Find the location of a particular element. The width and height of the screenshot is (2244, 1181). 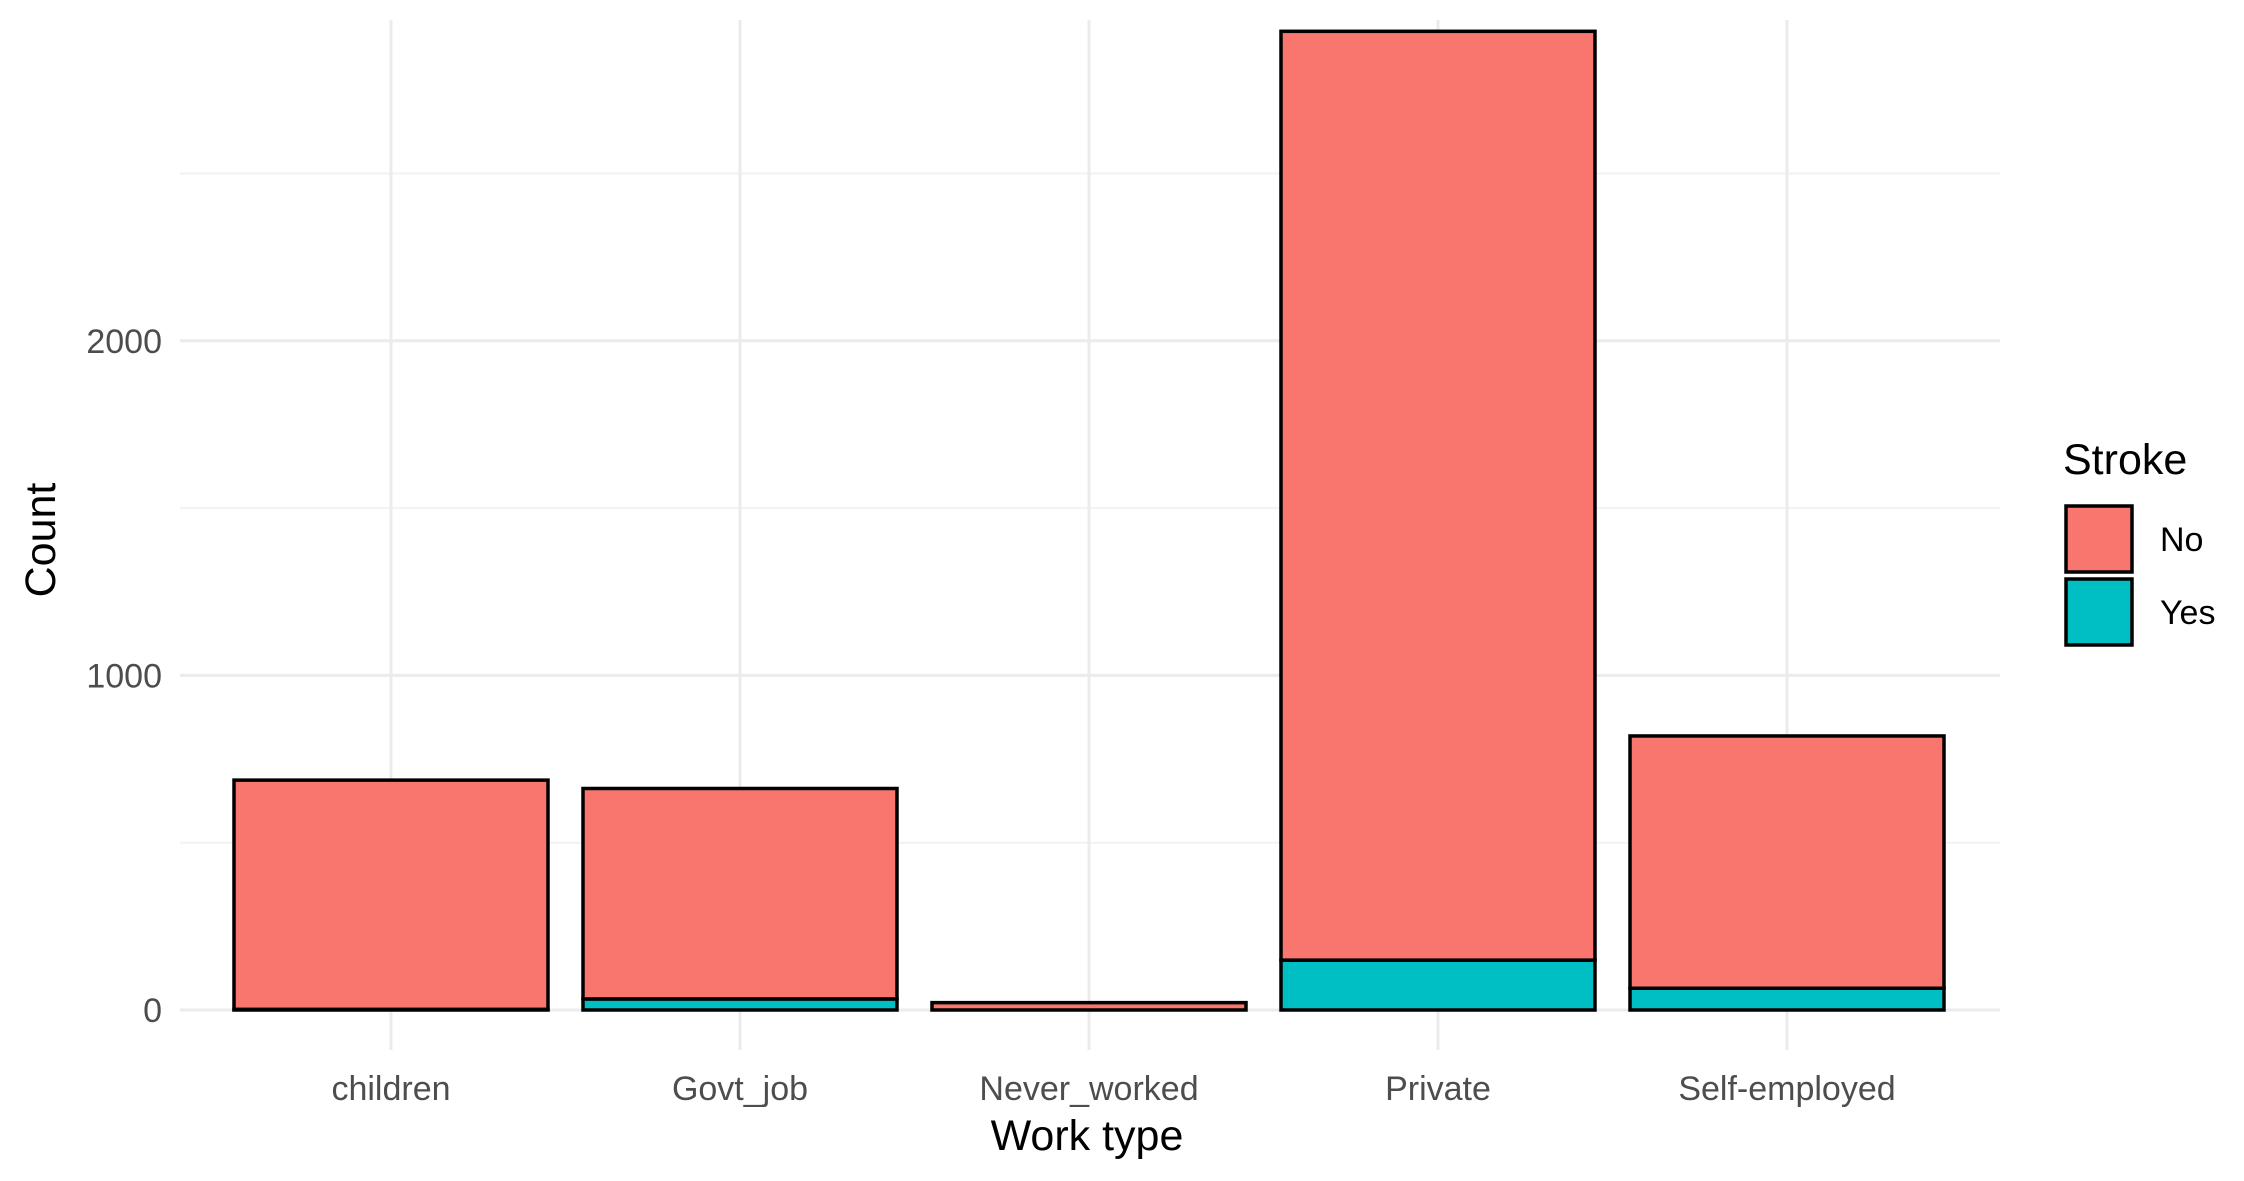

x-axis-title: Work type is located at coordinates (1087, 1136).